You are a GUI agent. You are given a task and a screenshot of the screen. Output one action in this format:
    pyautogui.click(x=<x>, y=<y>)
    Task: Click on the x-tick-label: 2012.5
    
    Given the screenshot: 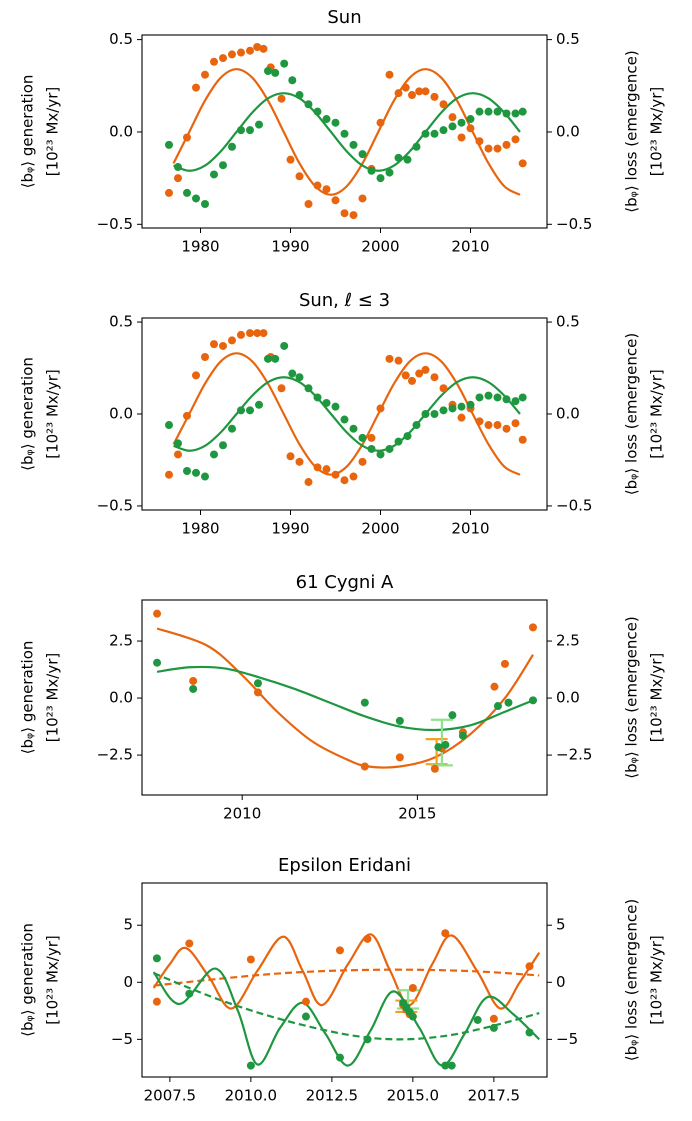 What is the action you would take?
    pyautogui.click(x=332, y=1096)
    